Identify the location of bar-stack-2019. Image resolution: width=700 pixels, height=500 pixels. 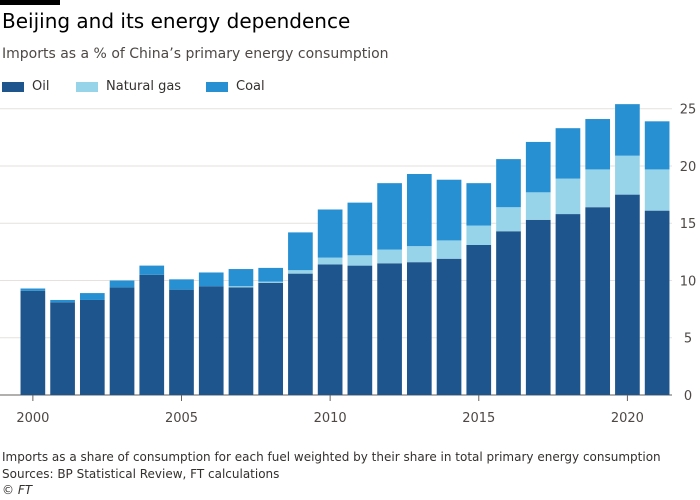
(598, 257).